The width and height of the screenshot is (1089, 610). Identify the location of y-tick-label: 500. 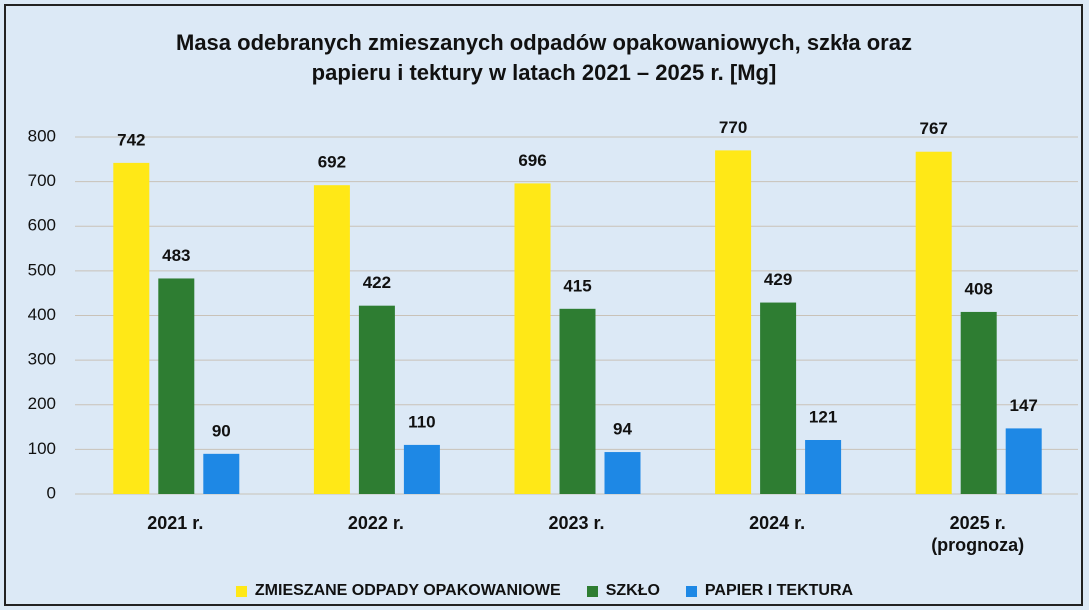
(42, 269).